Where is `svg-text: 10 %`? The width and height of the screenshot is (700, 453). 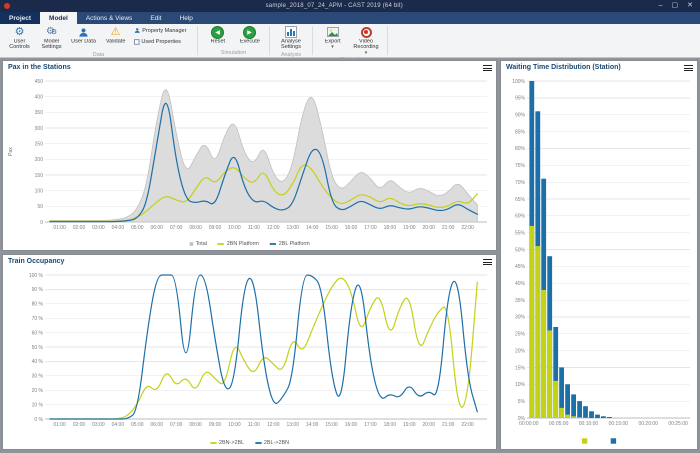
svg-text: 10 % is located at coordinates (38, 405).